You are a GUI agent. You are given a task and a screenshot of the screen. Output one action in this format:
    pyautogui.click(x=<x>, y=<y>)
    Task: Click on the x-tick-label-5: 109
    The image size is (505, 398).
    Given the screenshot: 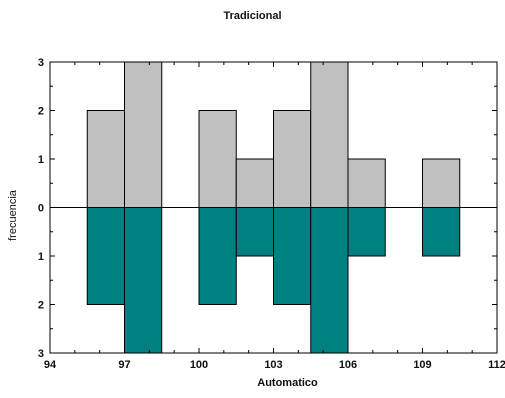 What is the action you would take?
    pyautogui.click(x=422, y=365)
    